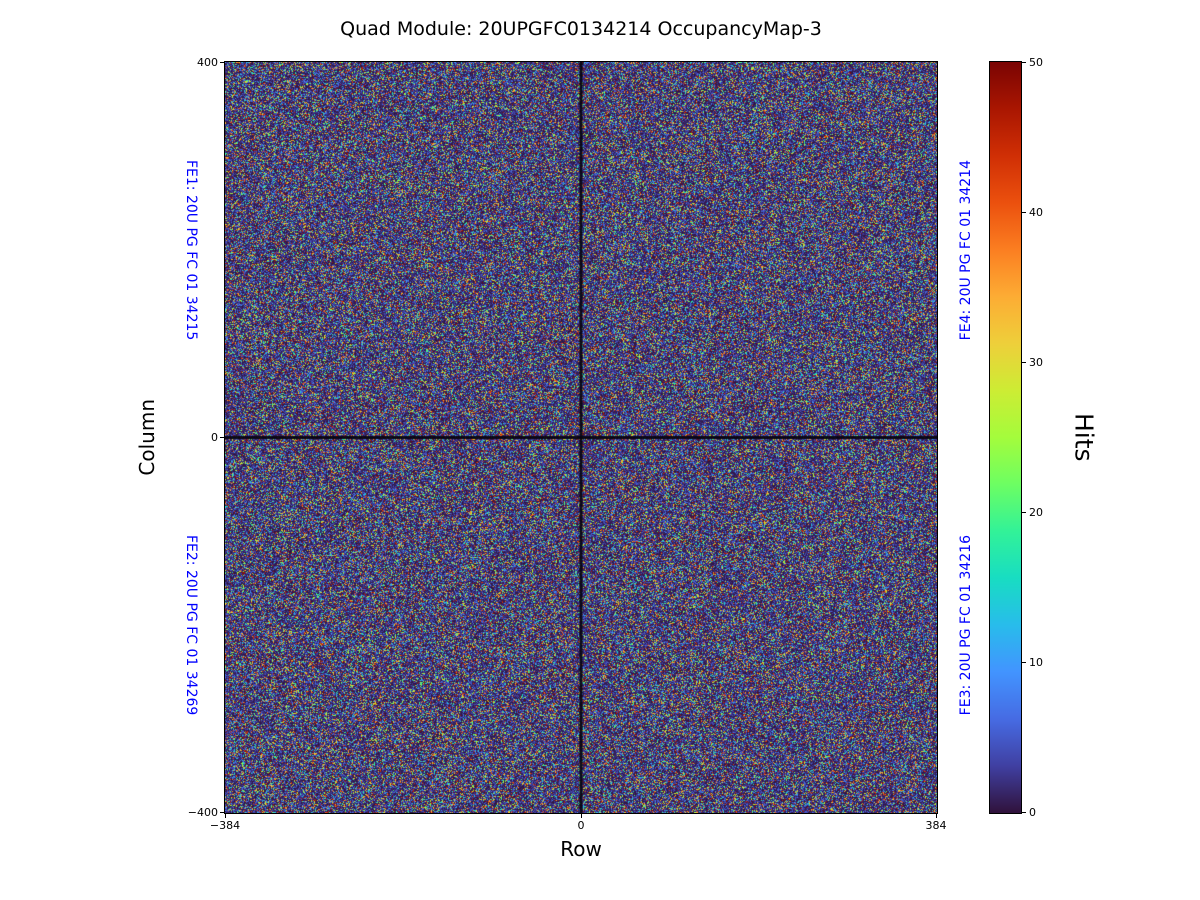 The image size is (1200, 900). I want to click on fe1-label-wrap: FE1: 20U PG FC 01 34215, so click(191, 250).